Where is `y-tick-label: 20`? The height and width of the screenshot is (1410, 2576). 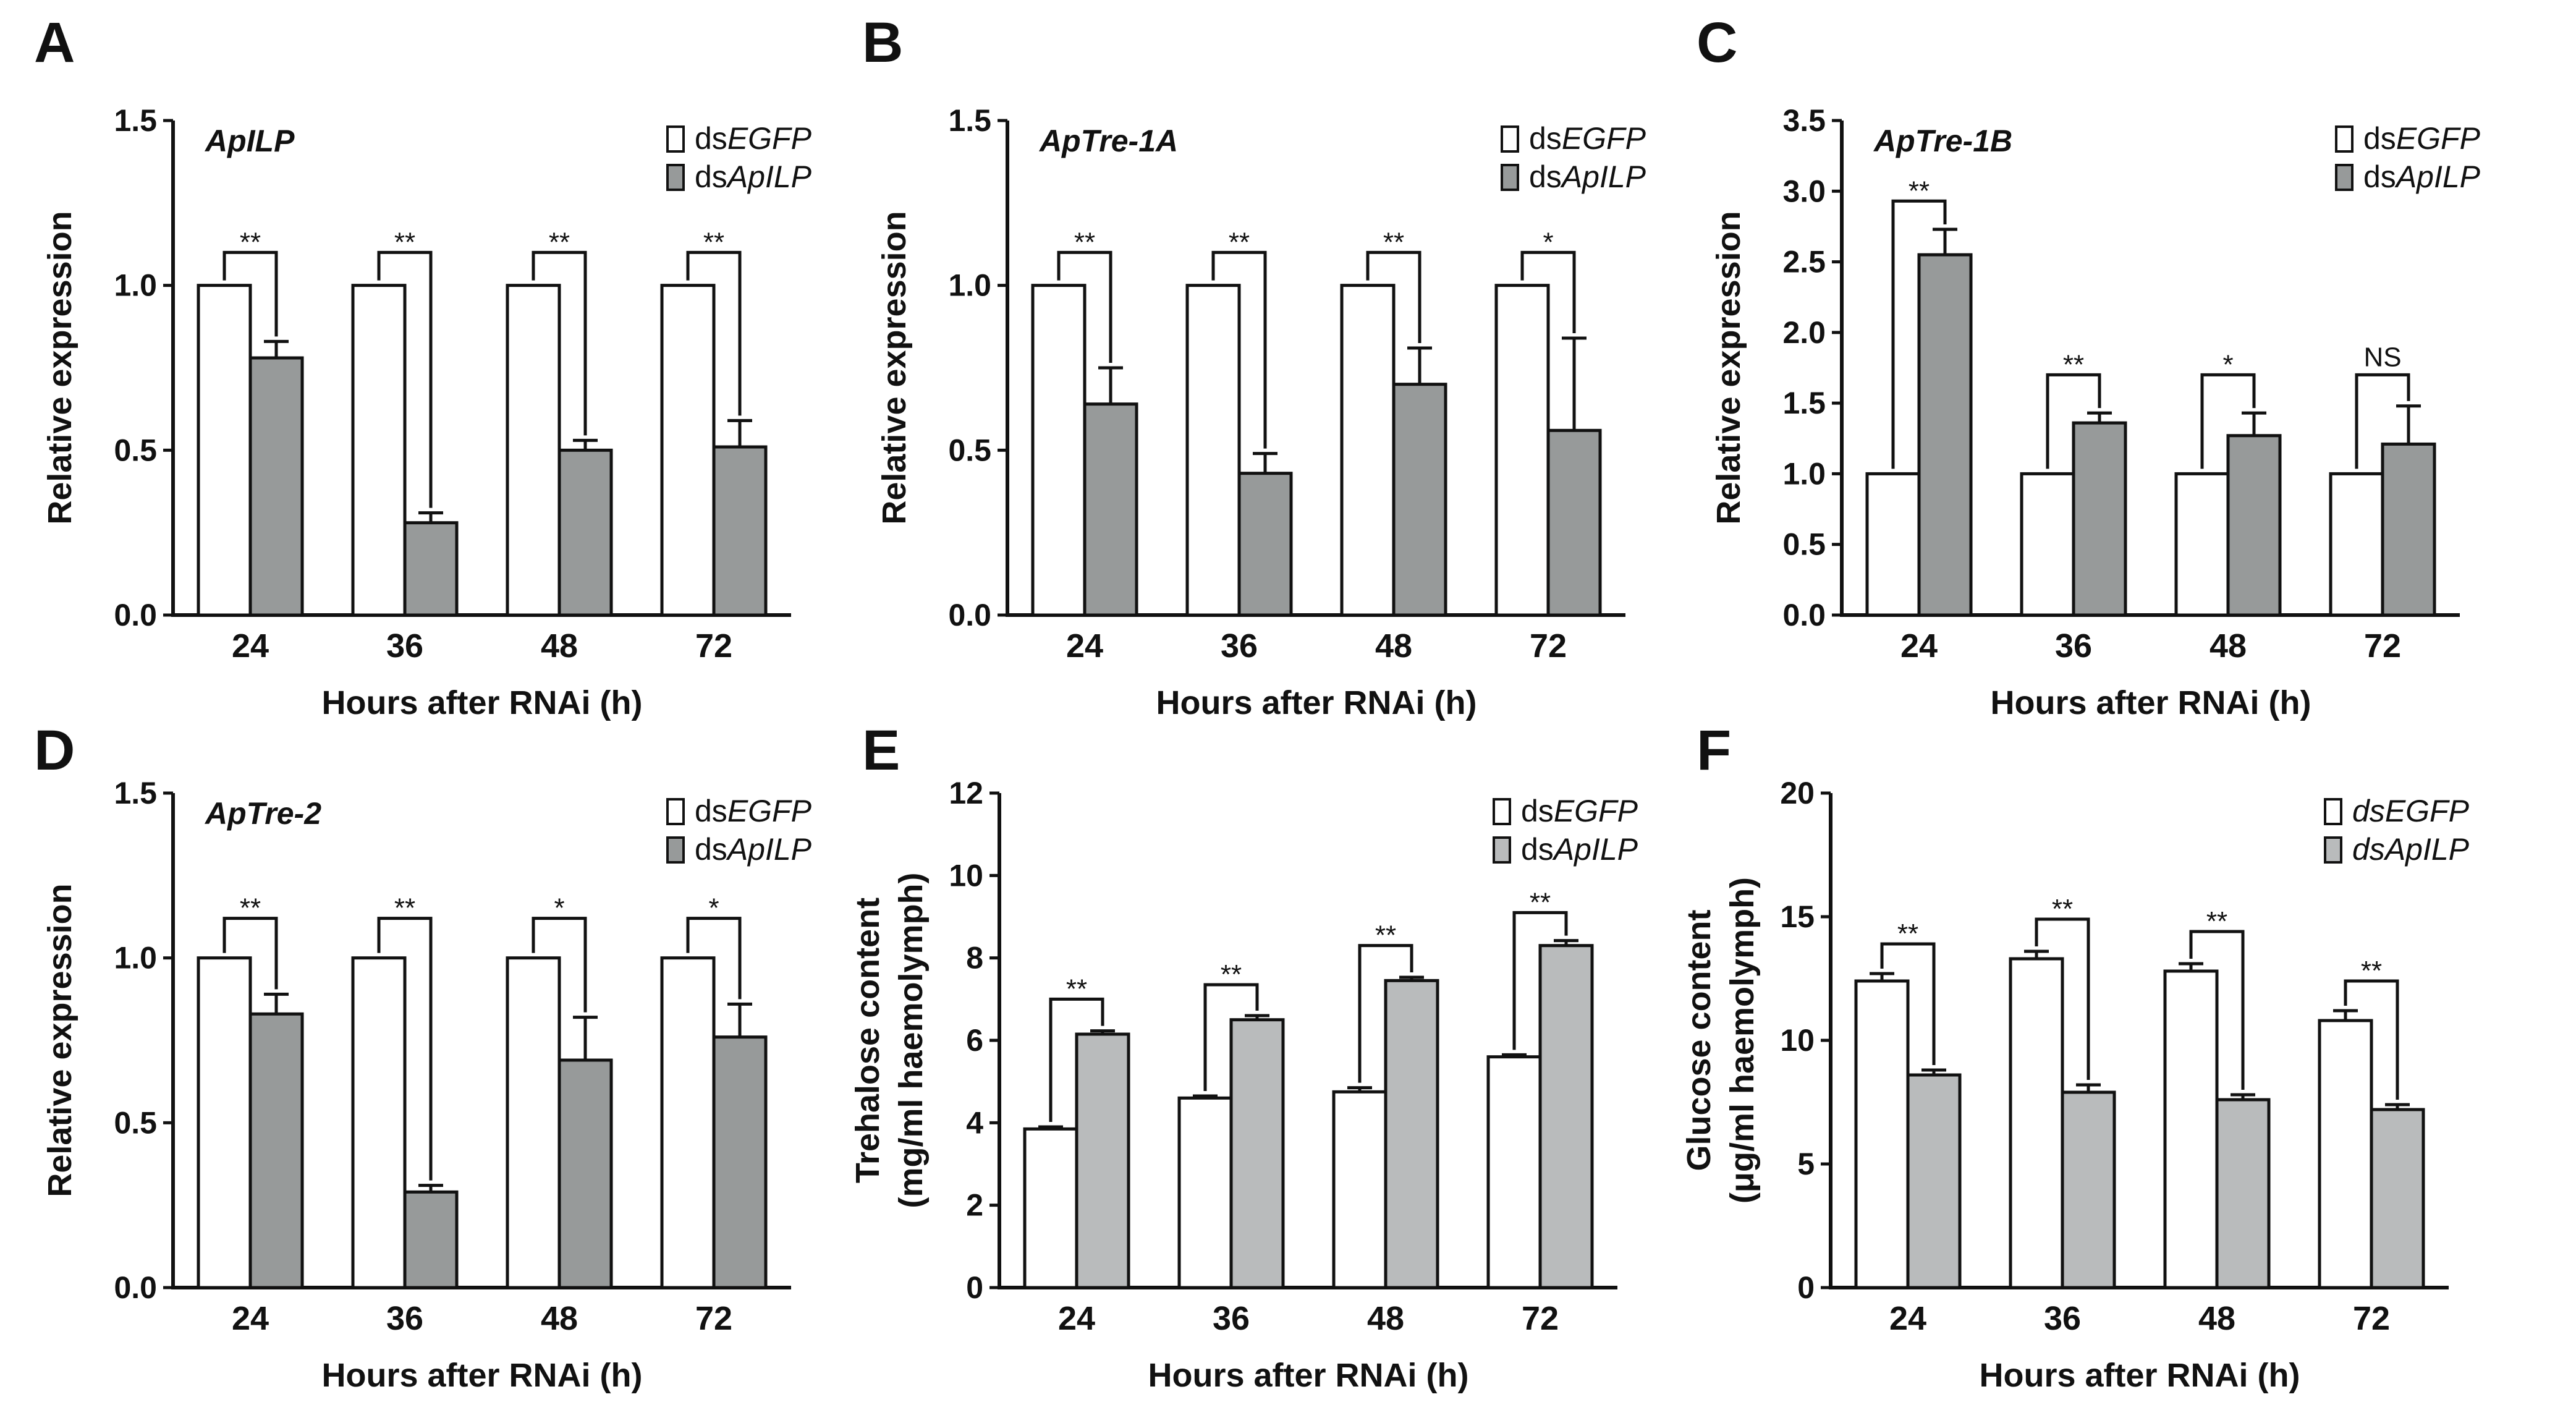
y-tick-label: 20 is located at coordinates (1797, 793).